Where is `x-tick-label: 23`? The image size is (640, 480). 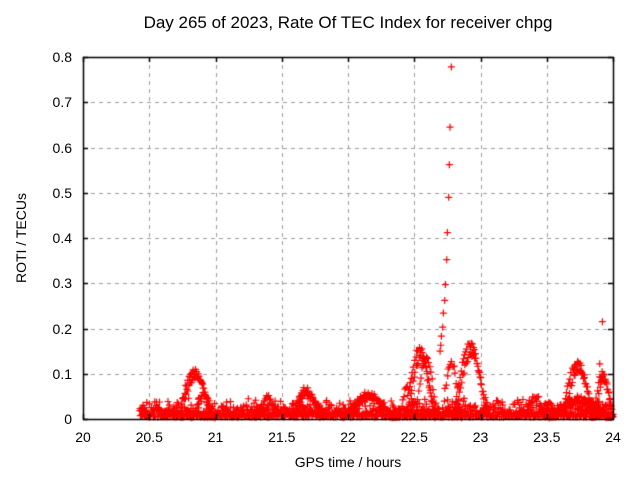 x-tick-label: 23 is located at coordinates (480, 437).